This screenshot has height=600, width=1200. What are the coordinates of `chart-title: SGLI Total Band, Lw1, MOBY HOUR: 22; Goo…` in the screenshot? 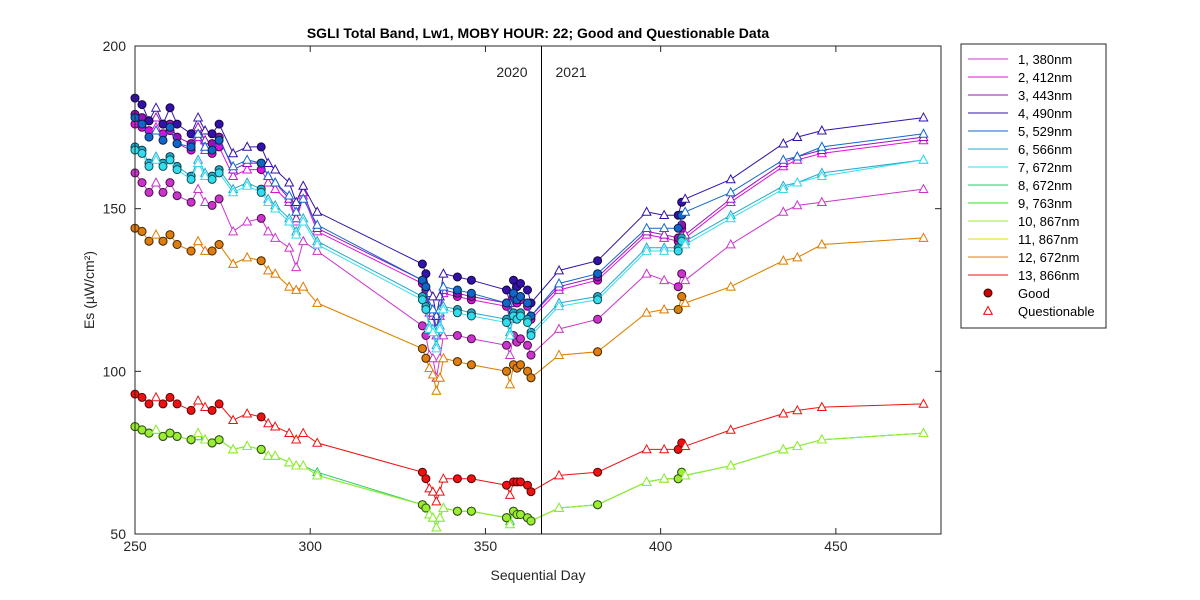 It's located at (538, 33).